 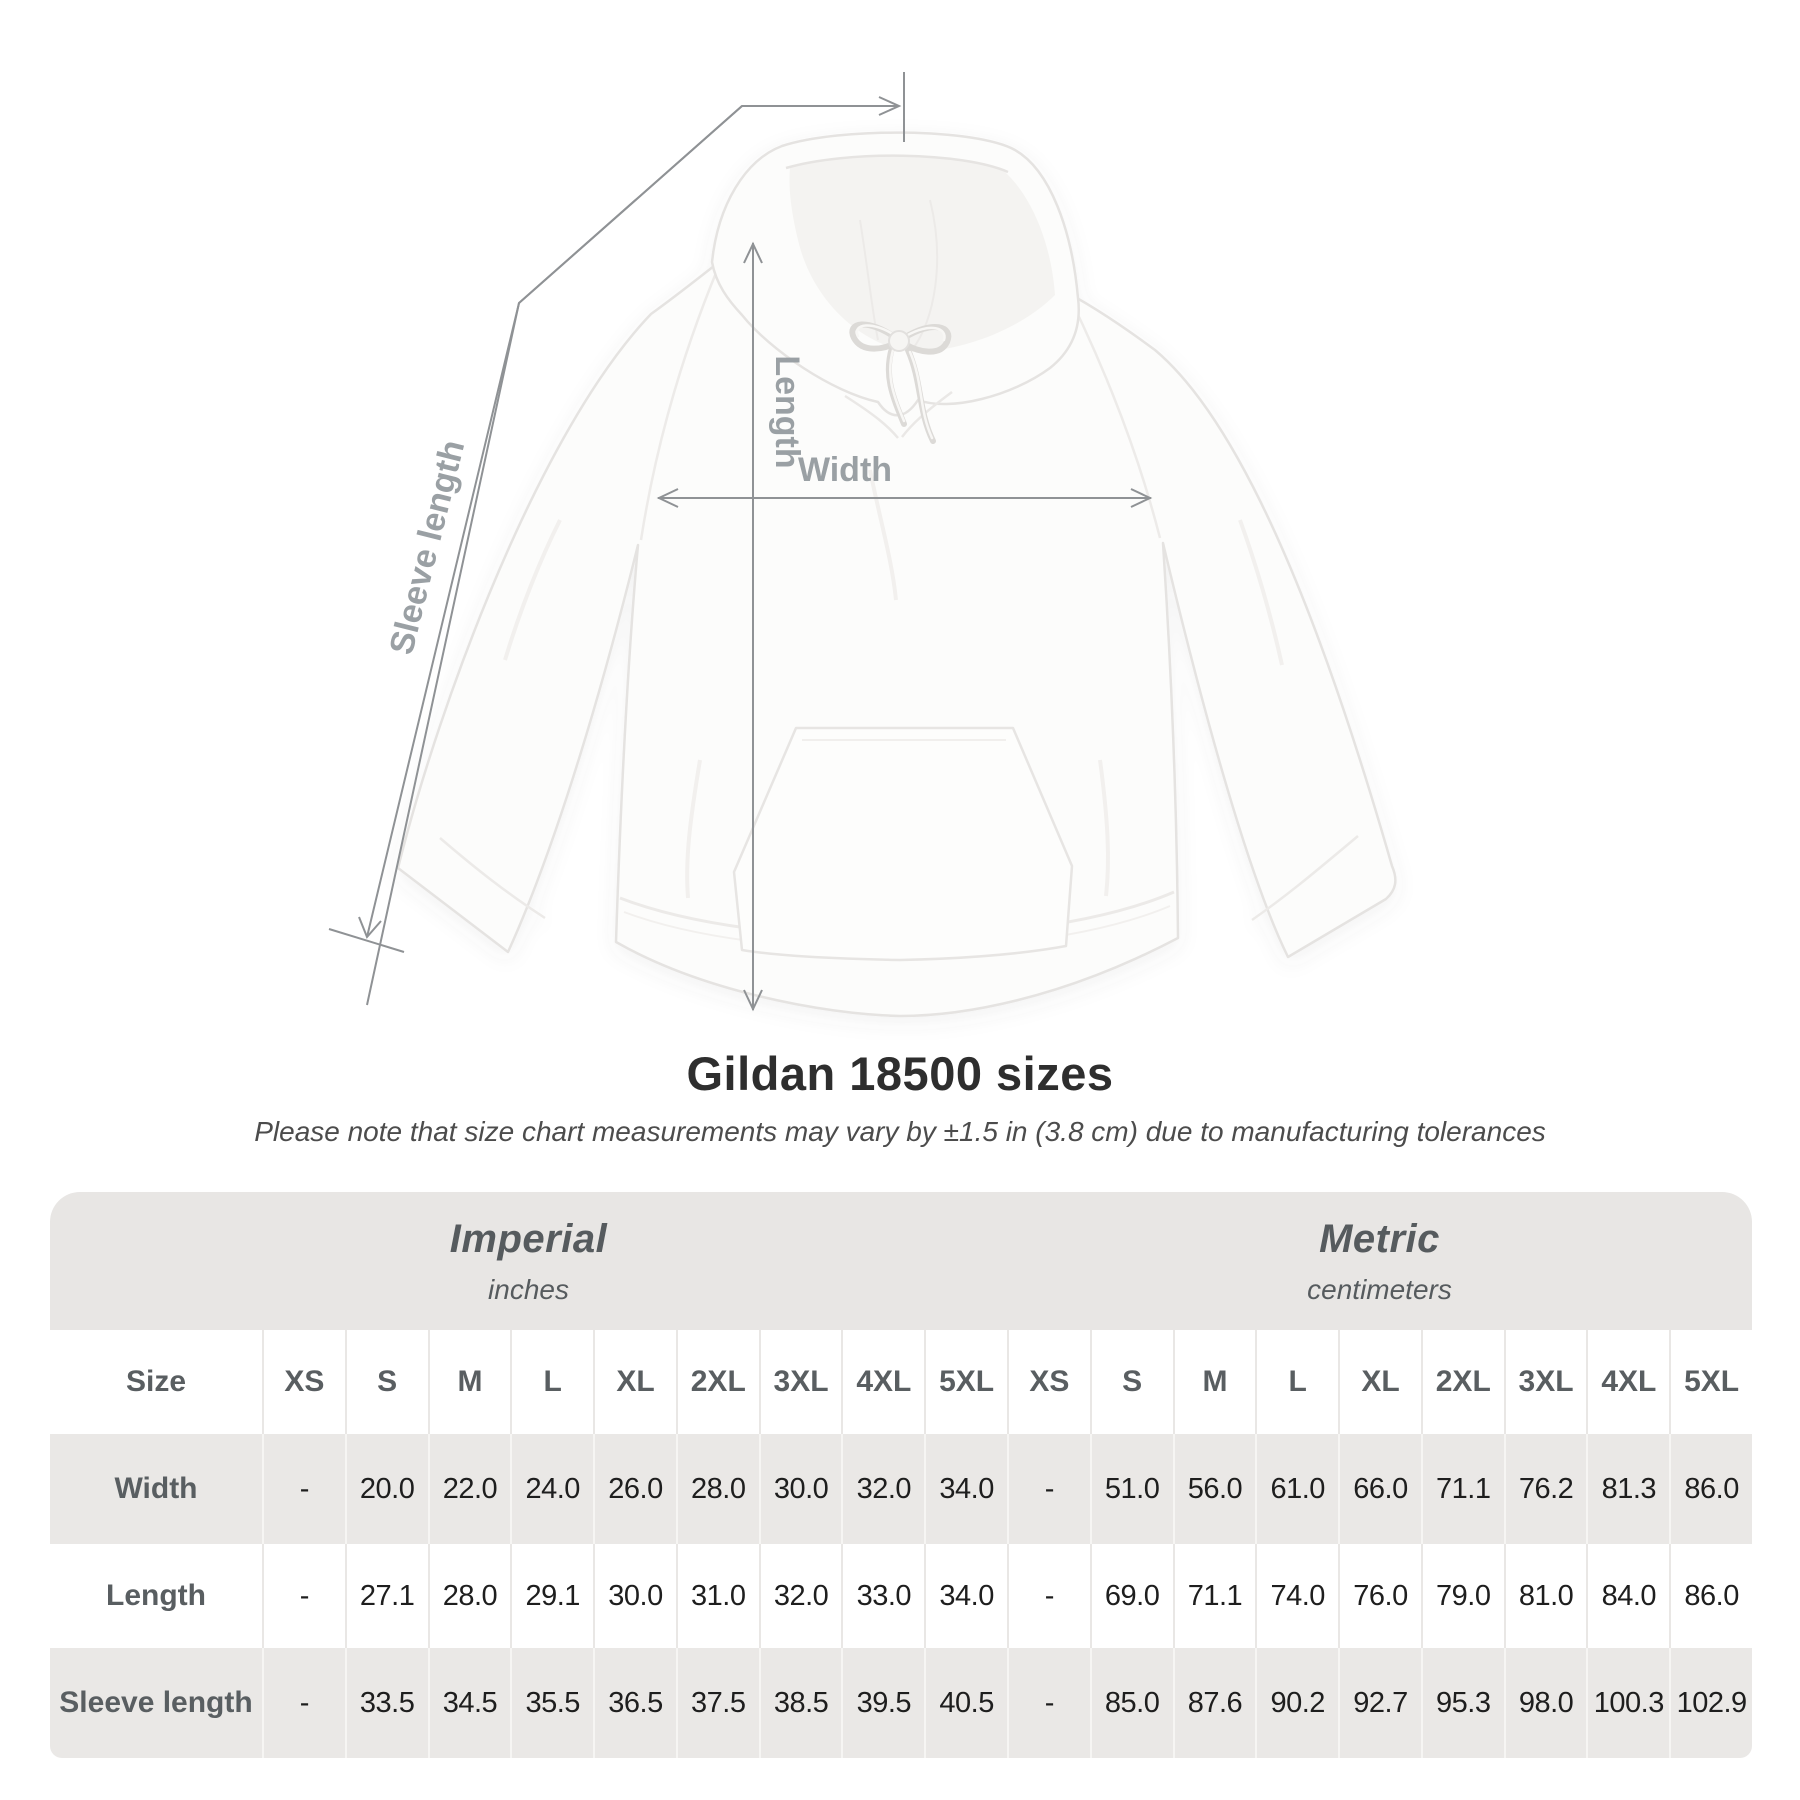 I want to click on cuff-seam-left, so click(x=492, y=878).